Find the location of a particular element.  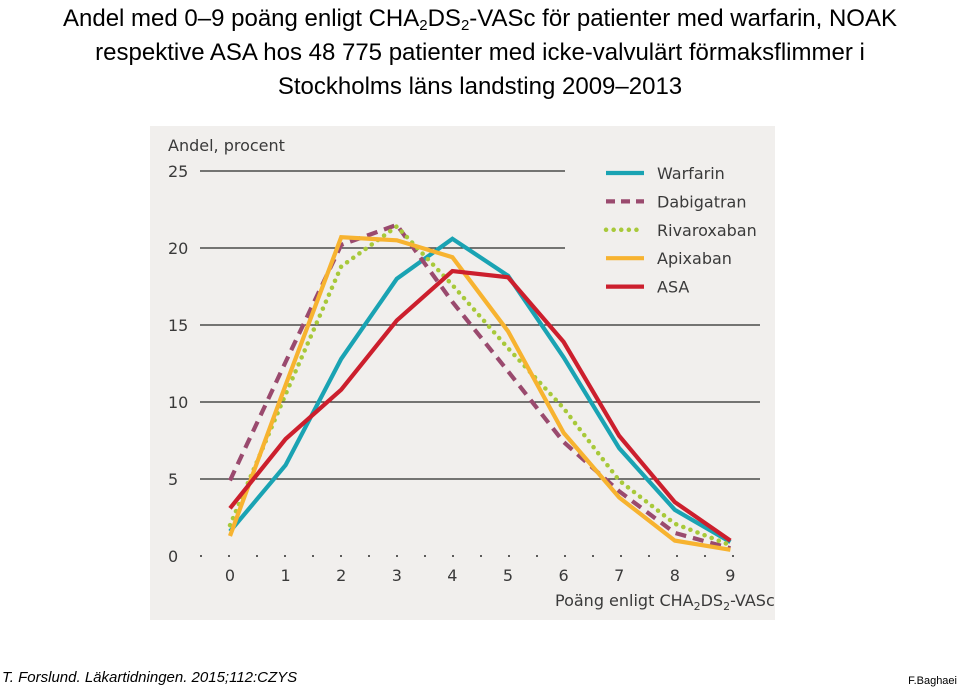

y-tick-label: 15 is located at coordinates (178, 325).